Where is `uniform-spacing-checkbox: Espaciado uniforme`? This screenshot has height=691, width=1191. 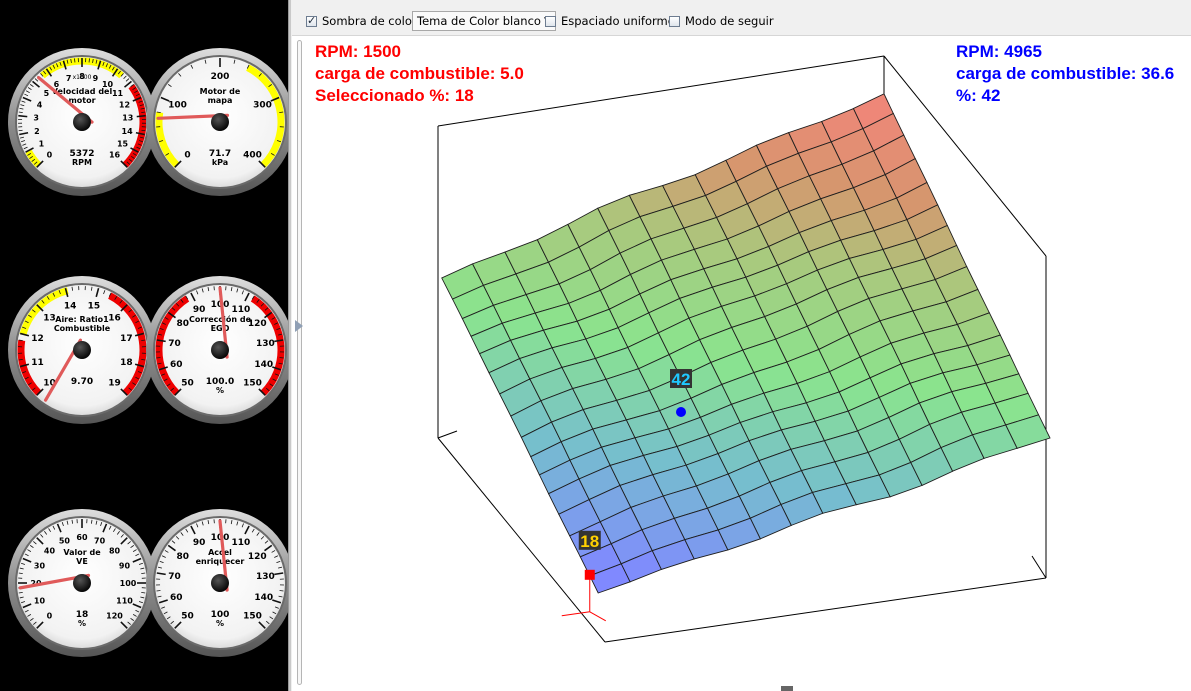 uniform-spacing-checkbox: Espaciado uniforme is located at coordinates (610, 21).